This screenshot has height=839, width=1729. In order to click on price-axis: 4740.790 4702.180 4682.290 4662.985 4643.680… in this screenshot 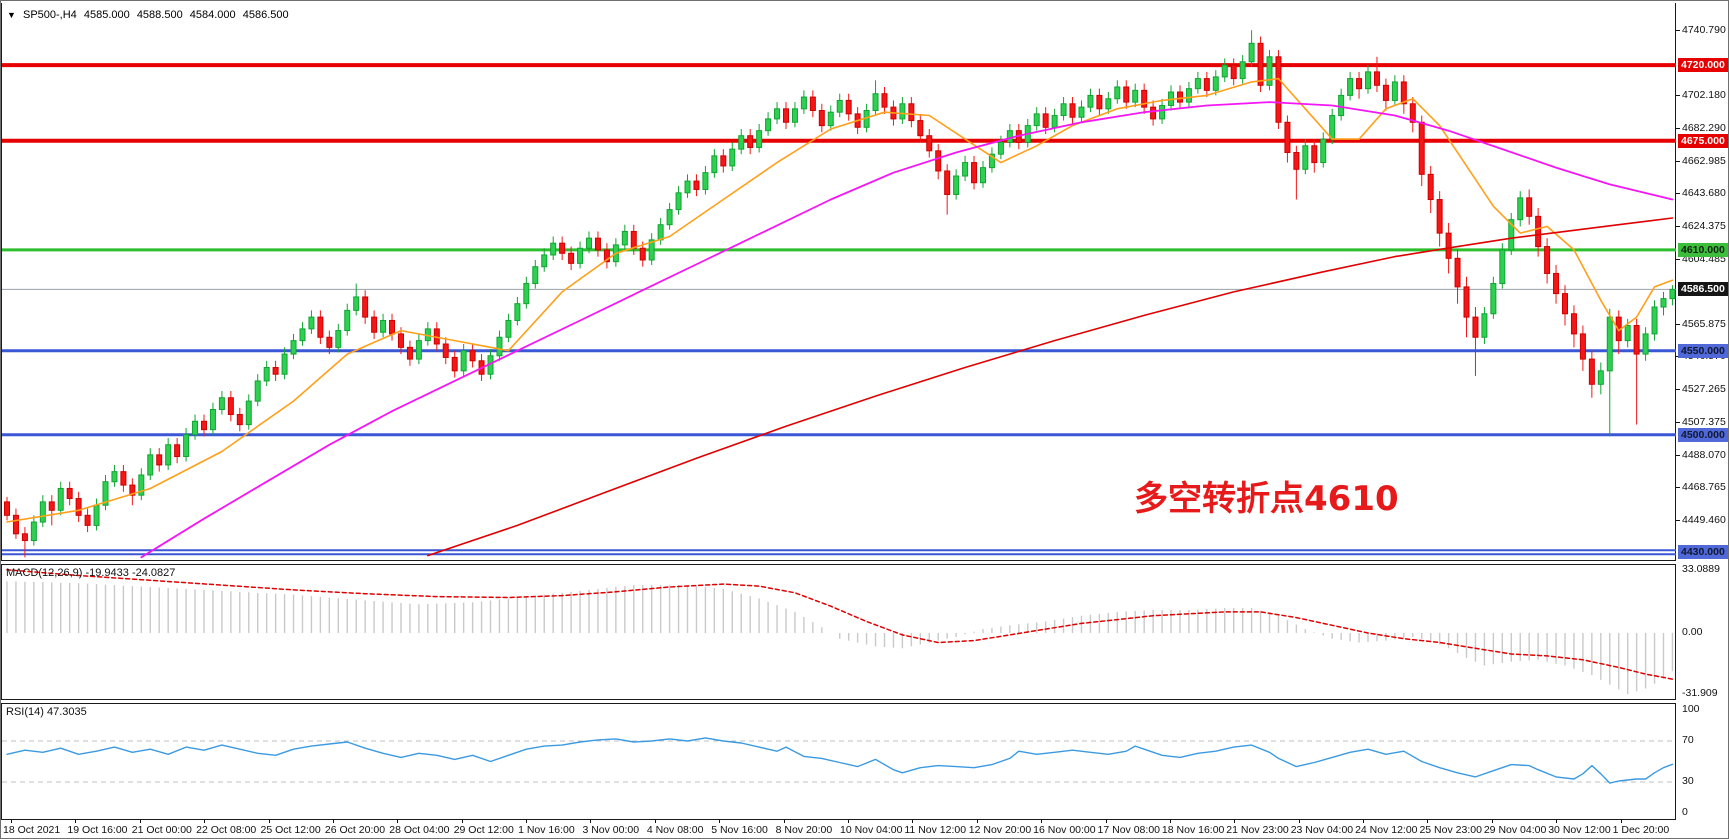, I will do `click(1702, 419)`.